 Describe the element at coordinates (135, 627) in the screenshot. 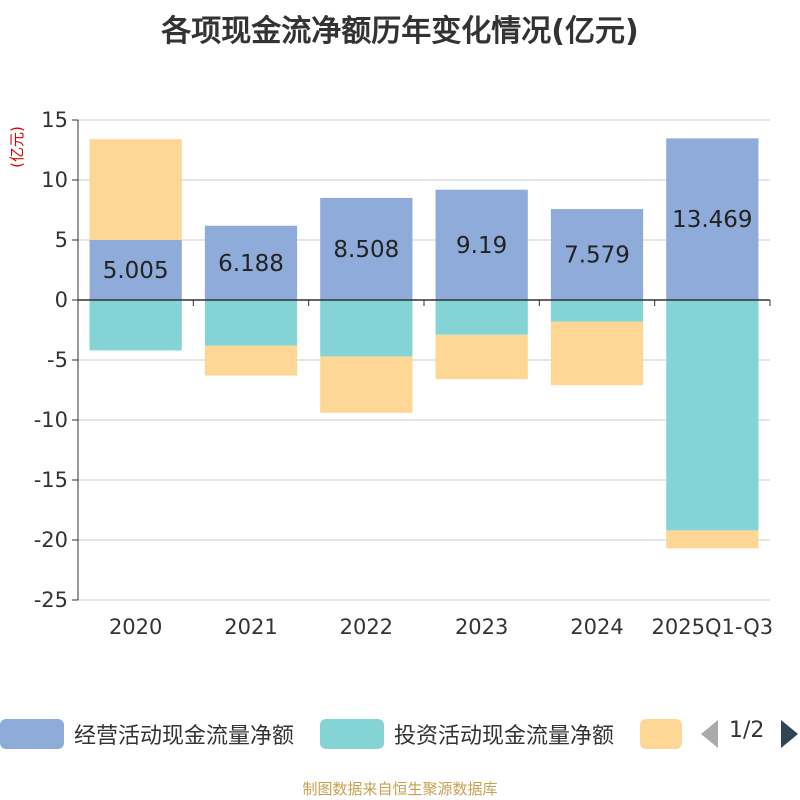

I see `x-tick-label: 2020` at that location.